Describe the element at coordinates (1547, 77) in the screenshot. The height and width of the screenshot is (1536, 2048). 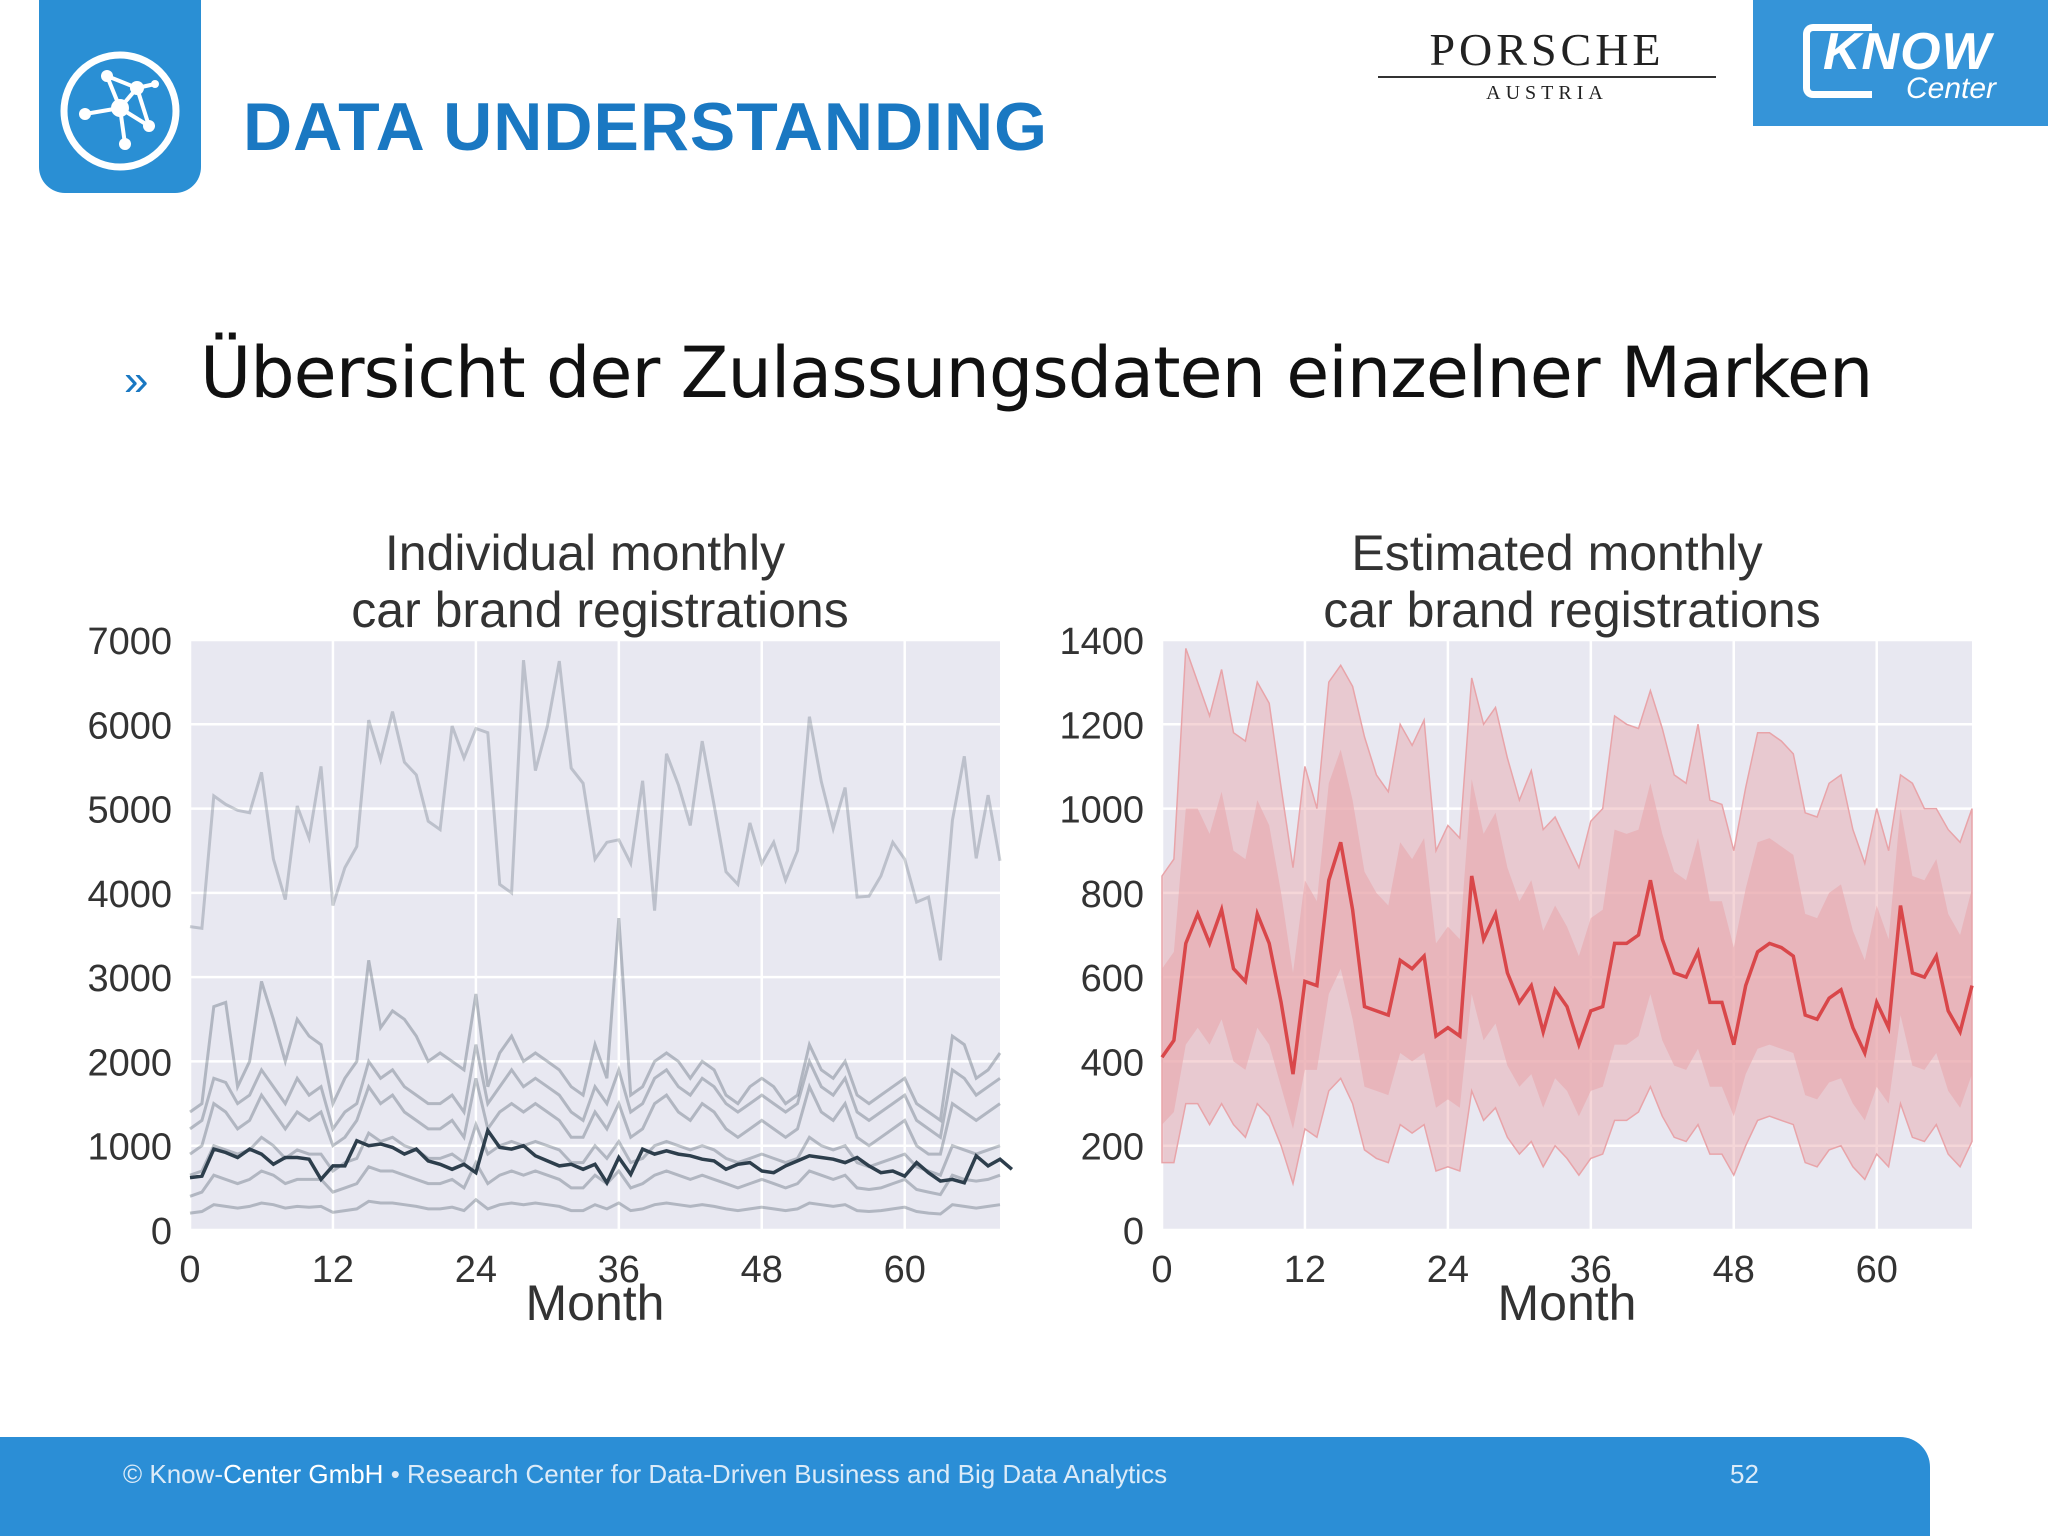
I see `porsche-logo-rule` at that location.